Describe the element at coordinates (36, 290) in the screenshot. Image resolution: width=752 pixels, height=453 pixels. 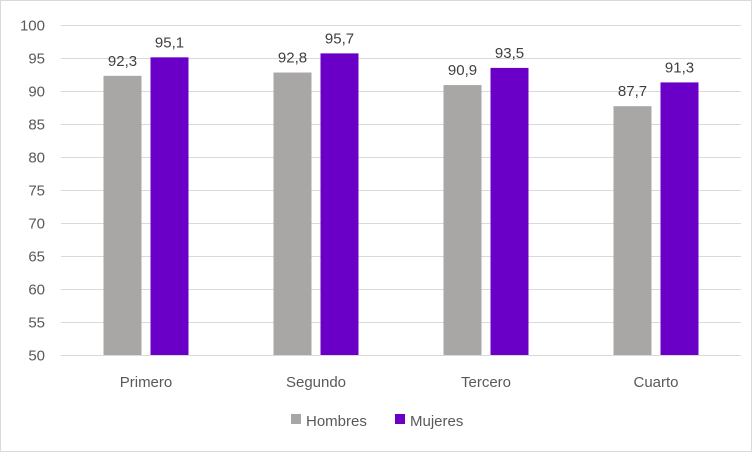
I see `y-tick-label: 60` at that location.